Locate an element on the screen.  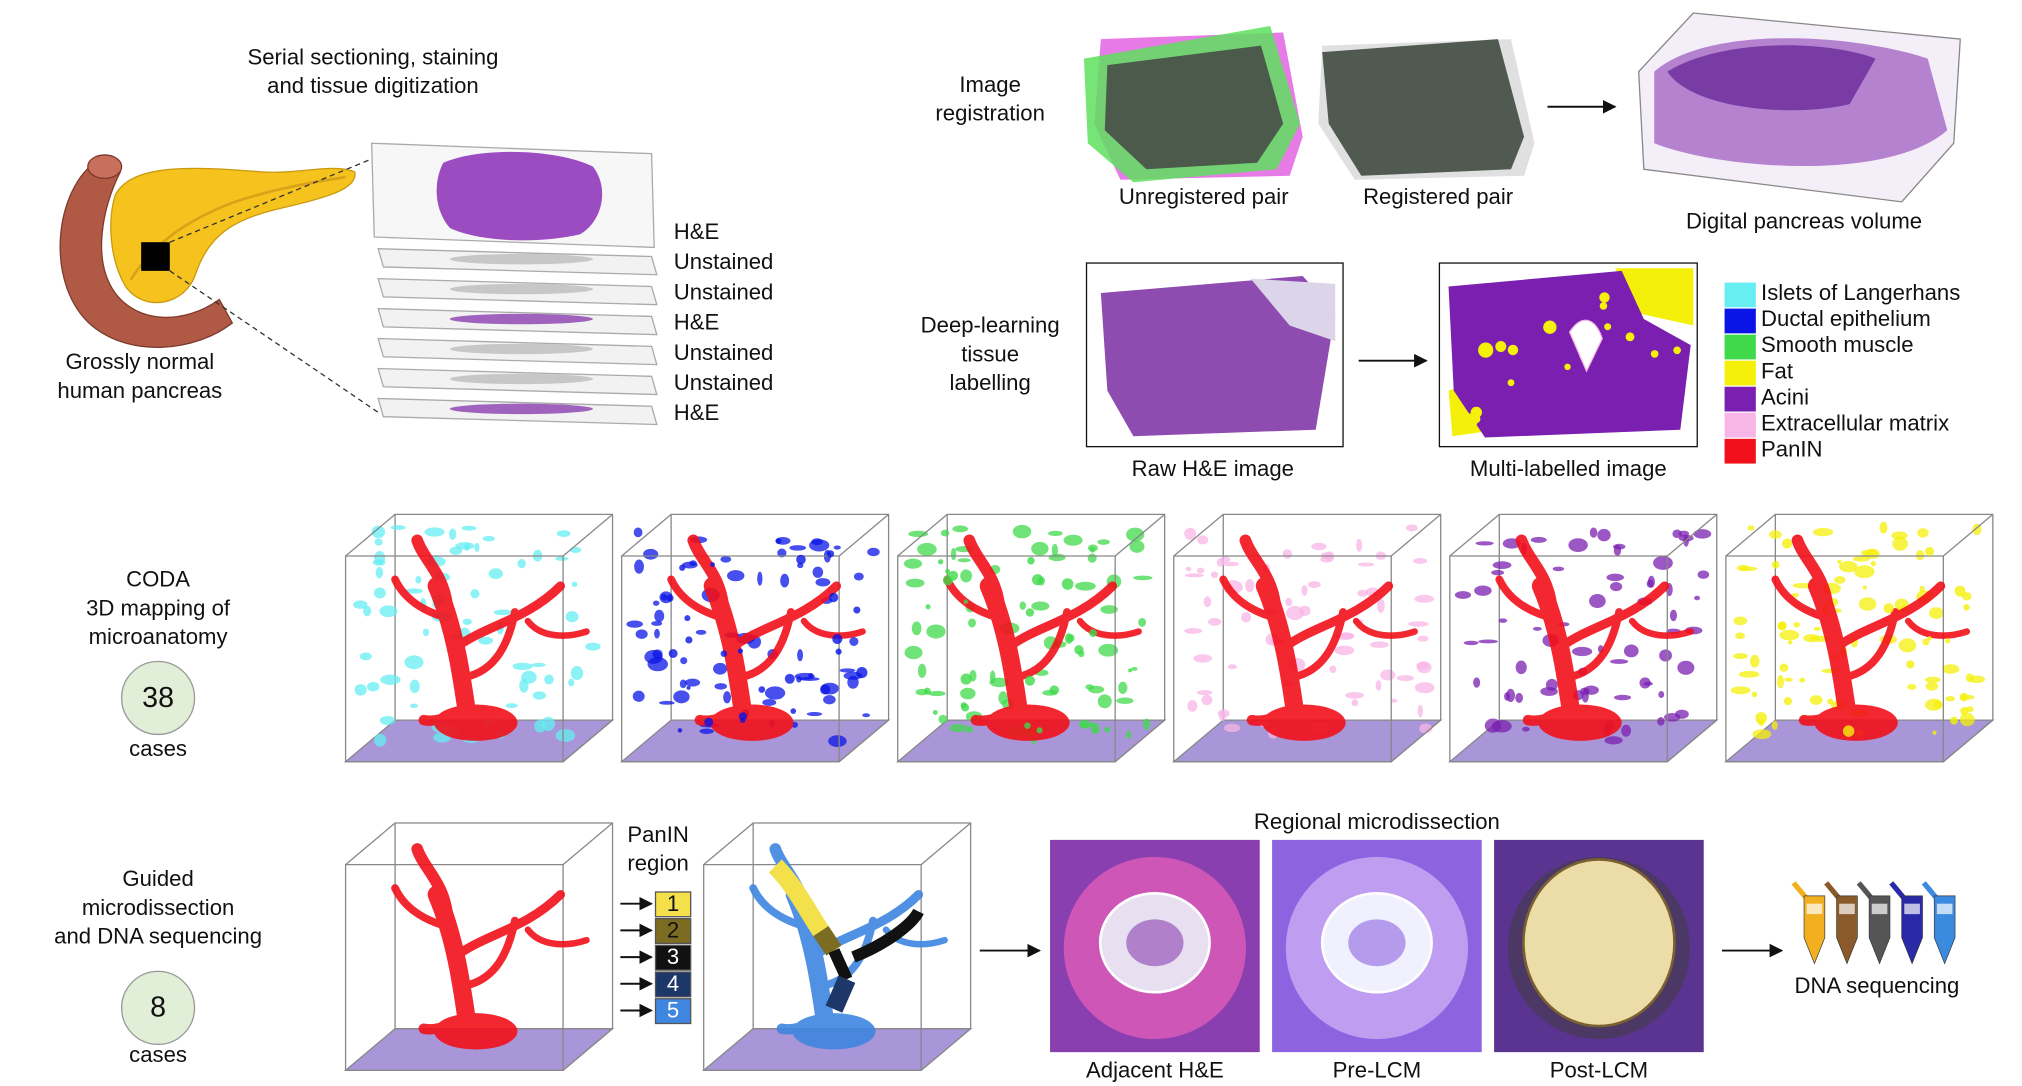
legend-label: Ductal epithelium is located at coordinates (1846, 318).